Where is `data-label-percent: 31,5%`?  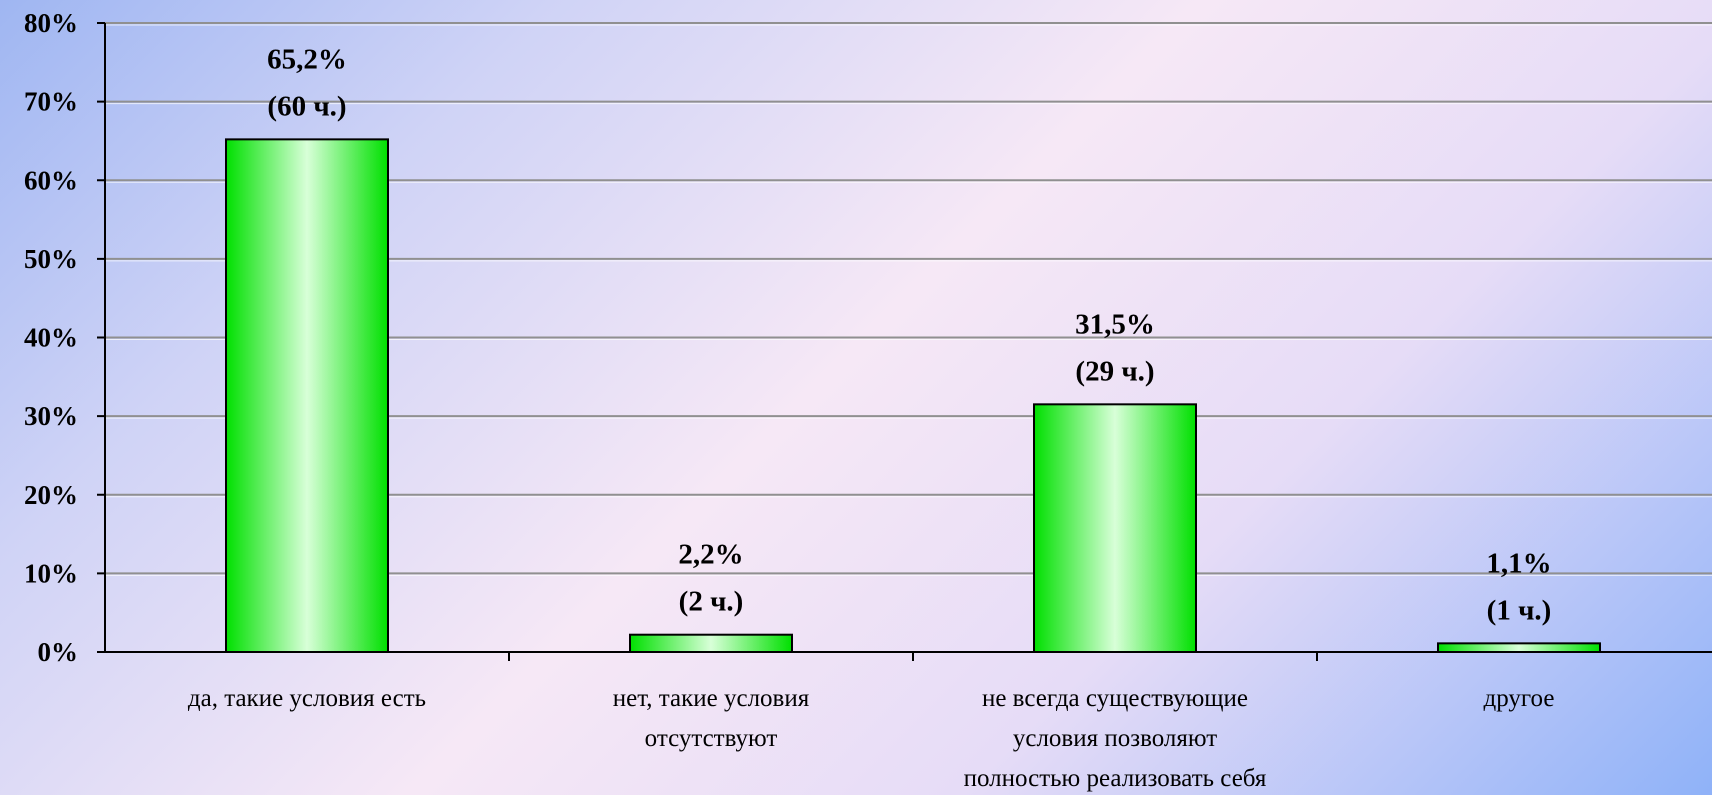 data-label-percent: 31,5% is located at coordinates (1115, 324).